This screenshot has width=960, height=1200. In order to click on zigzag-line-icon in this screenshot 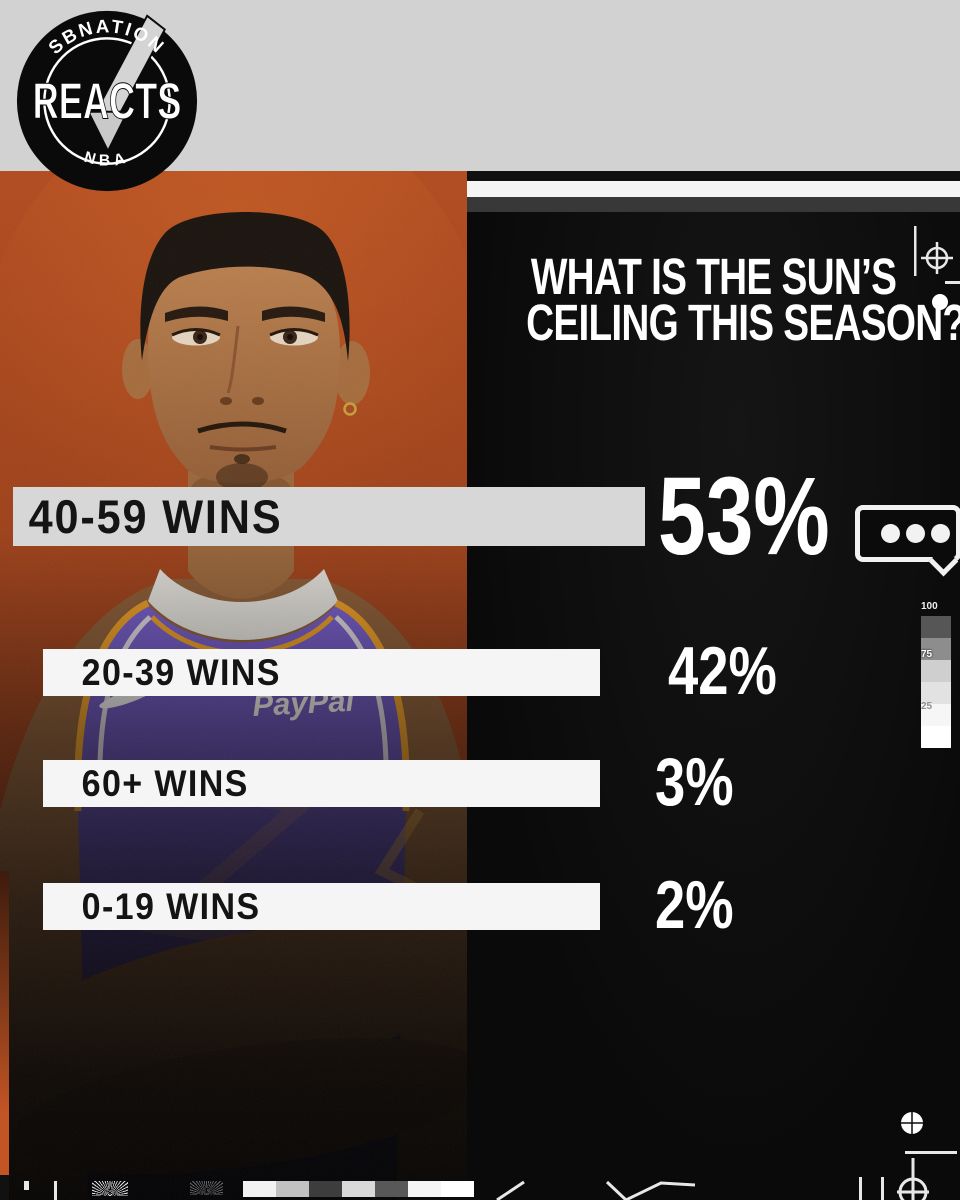, I will do `click(650, 1190)`.